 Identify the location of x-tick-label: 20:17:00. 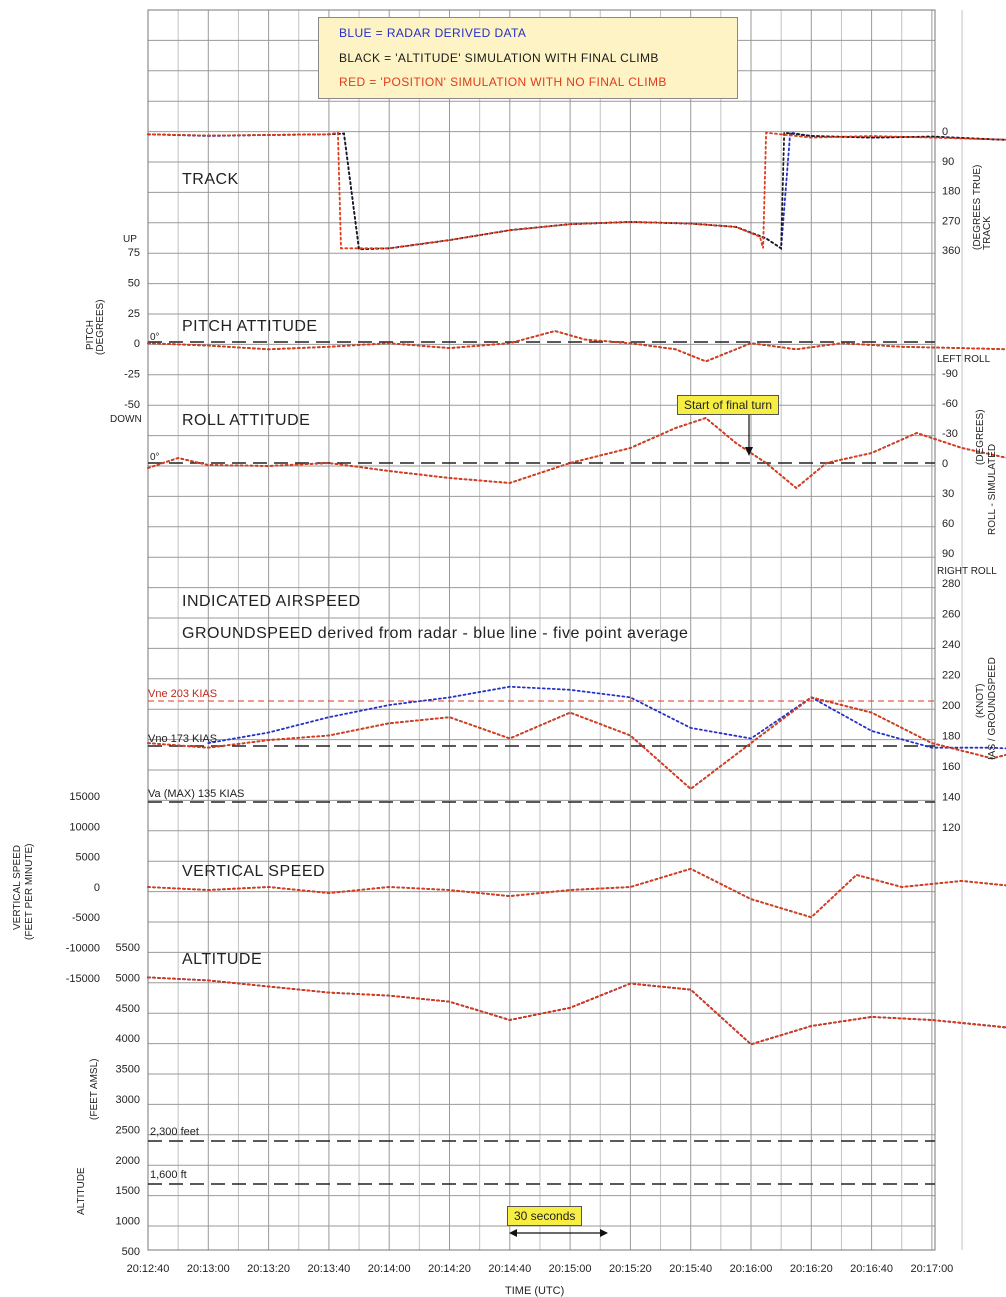
(931, 1269).